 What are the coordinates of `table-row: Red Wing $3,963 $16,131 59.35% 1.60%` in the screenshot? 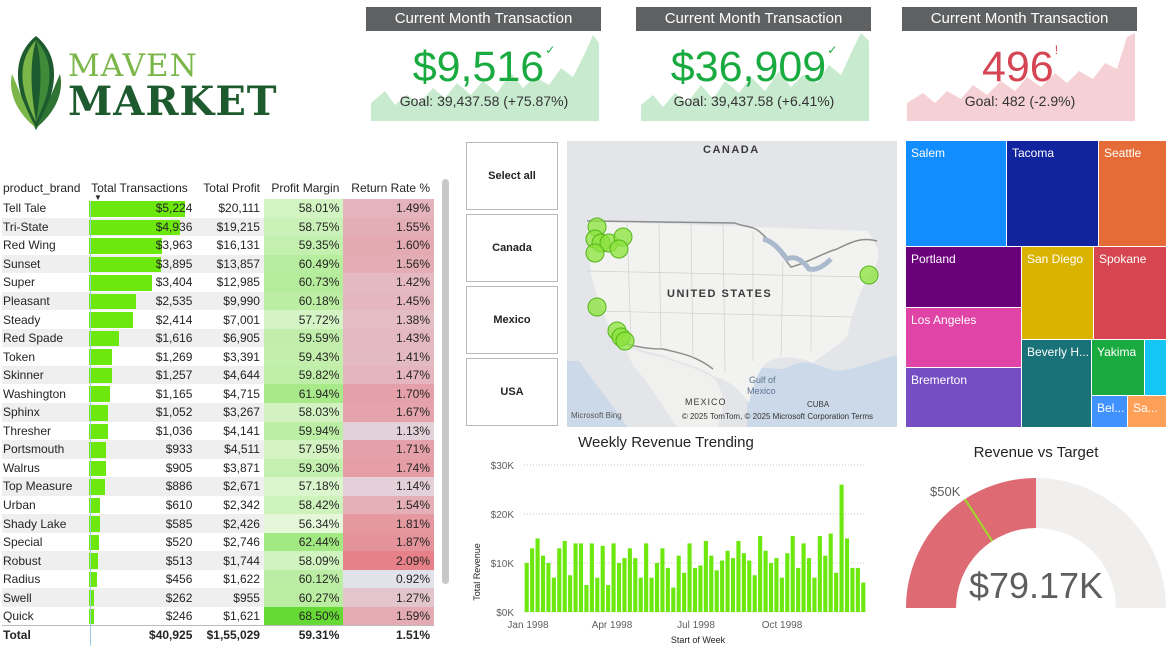 It's located at (218, 245).